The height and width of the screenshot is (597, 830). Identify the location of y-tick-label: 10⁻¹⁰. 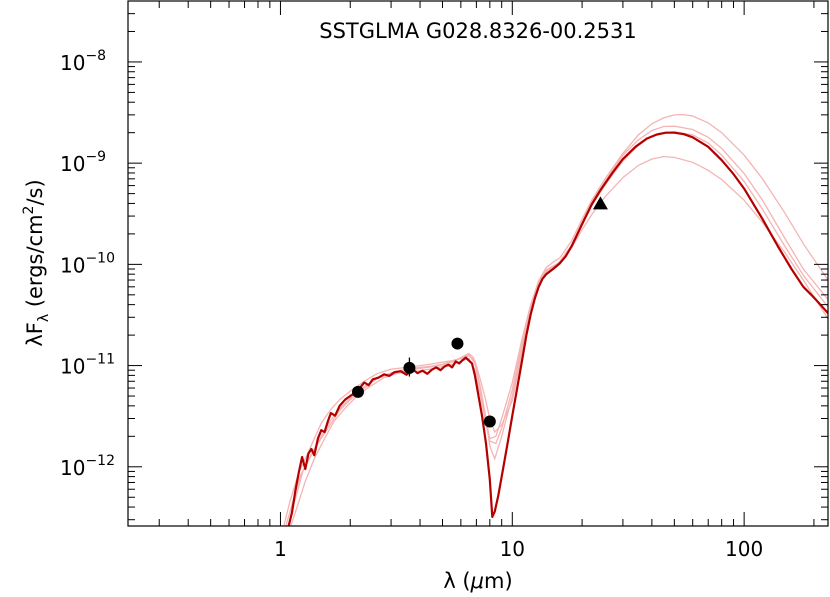
(87, 263).